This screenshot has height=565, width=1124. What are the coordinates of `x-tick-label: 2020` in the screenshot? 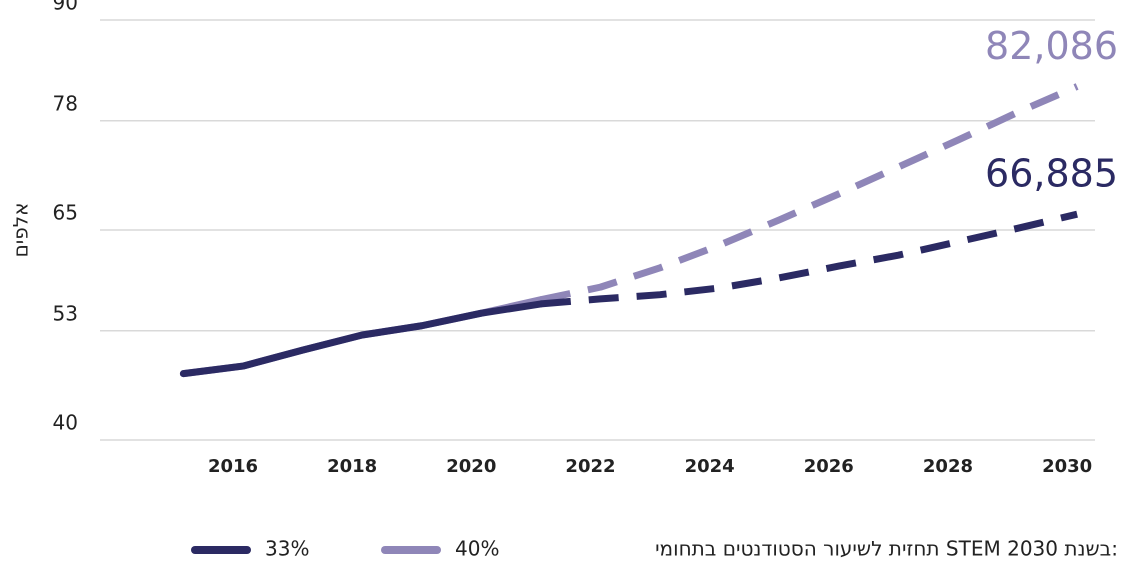 It's located at (471, 466).